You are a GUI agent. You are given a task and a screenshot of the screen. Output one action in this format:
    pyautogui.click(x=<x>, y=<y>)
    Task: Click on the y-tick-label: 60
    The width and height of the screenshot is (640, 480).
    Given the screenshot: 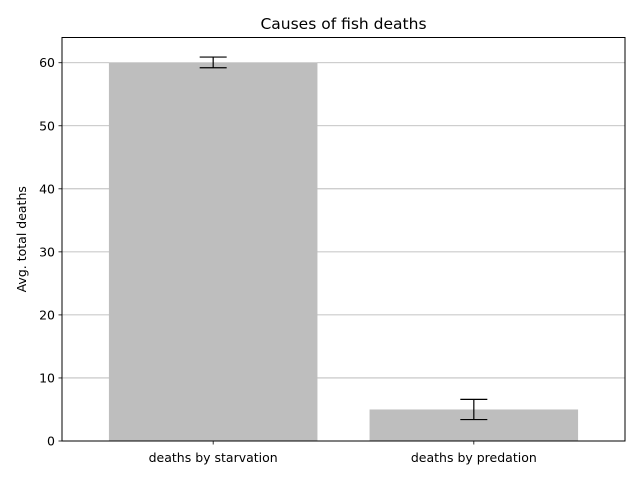 What is the action you would take?
    pyautogui.click(x=47, y=62)
    